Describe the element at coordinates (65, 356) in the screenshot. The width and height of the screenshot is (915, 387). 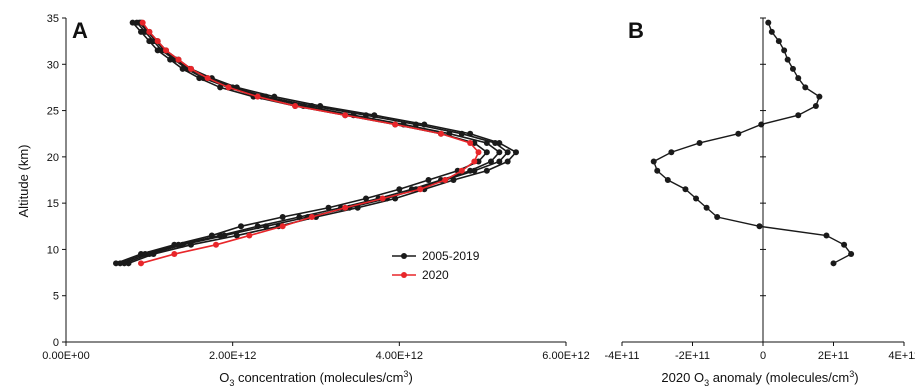
I see `panel-a-x-tick-label: 0.00E+00` at that location.